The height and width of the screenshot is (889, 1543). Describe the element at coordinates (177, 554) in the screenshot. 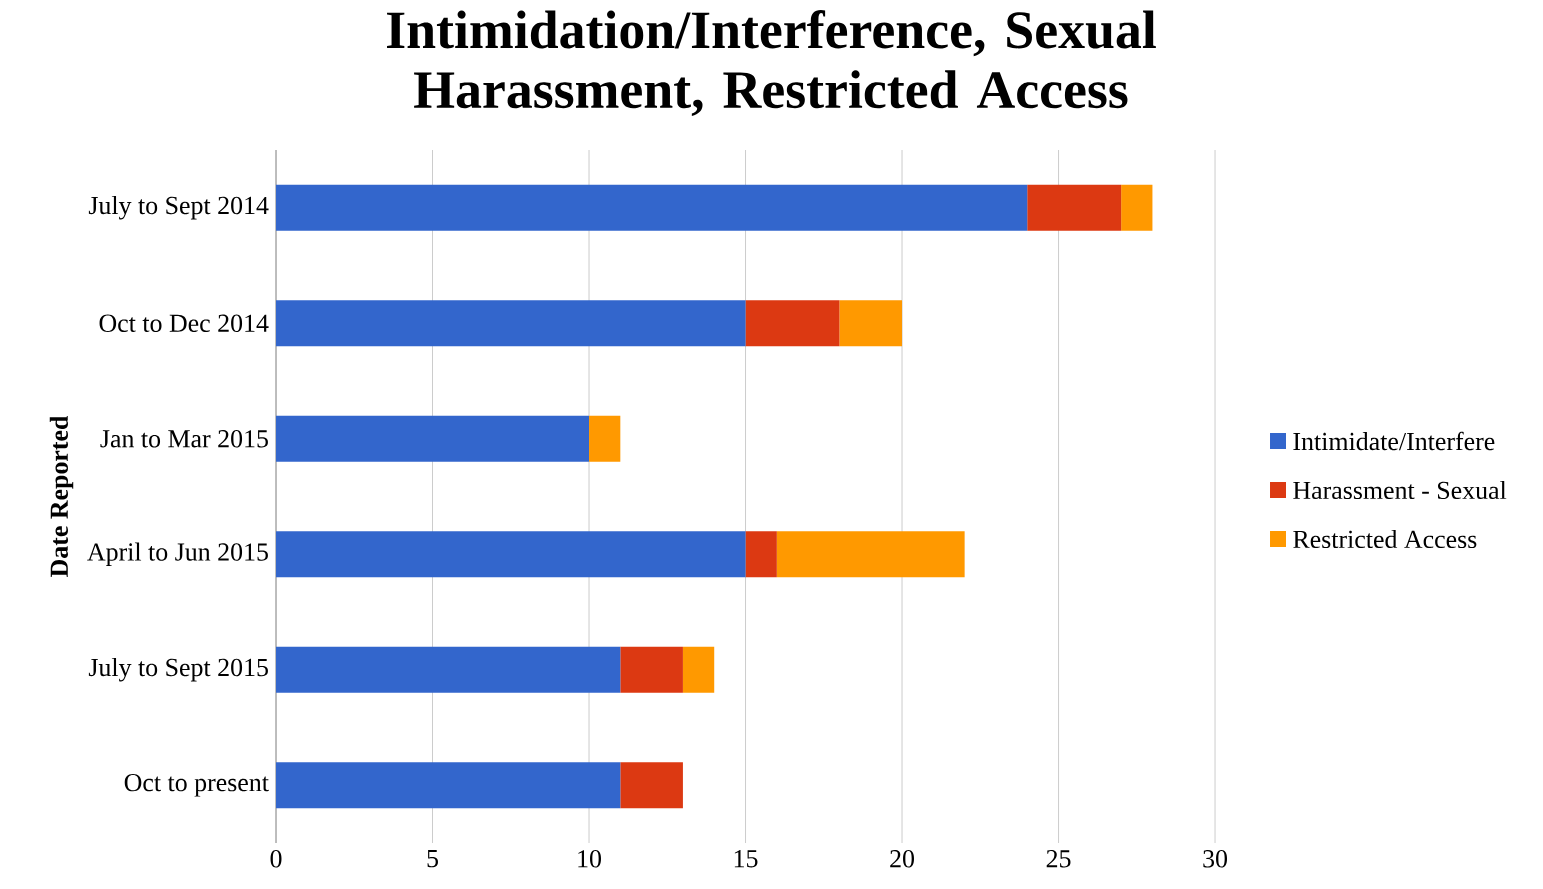

I see `y-tick-label: April to Jun 2015` at that location.